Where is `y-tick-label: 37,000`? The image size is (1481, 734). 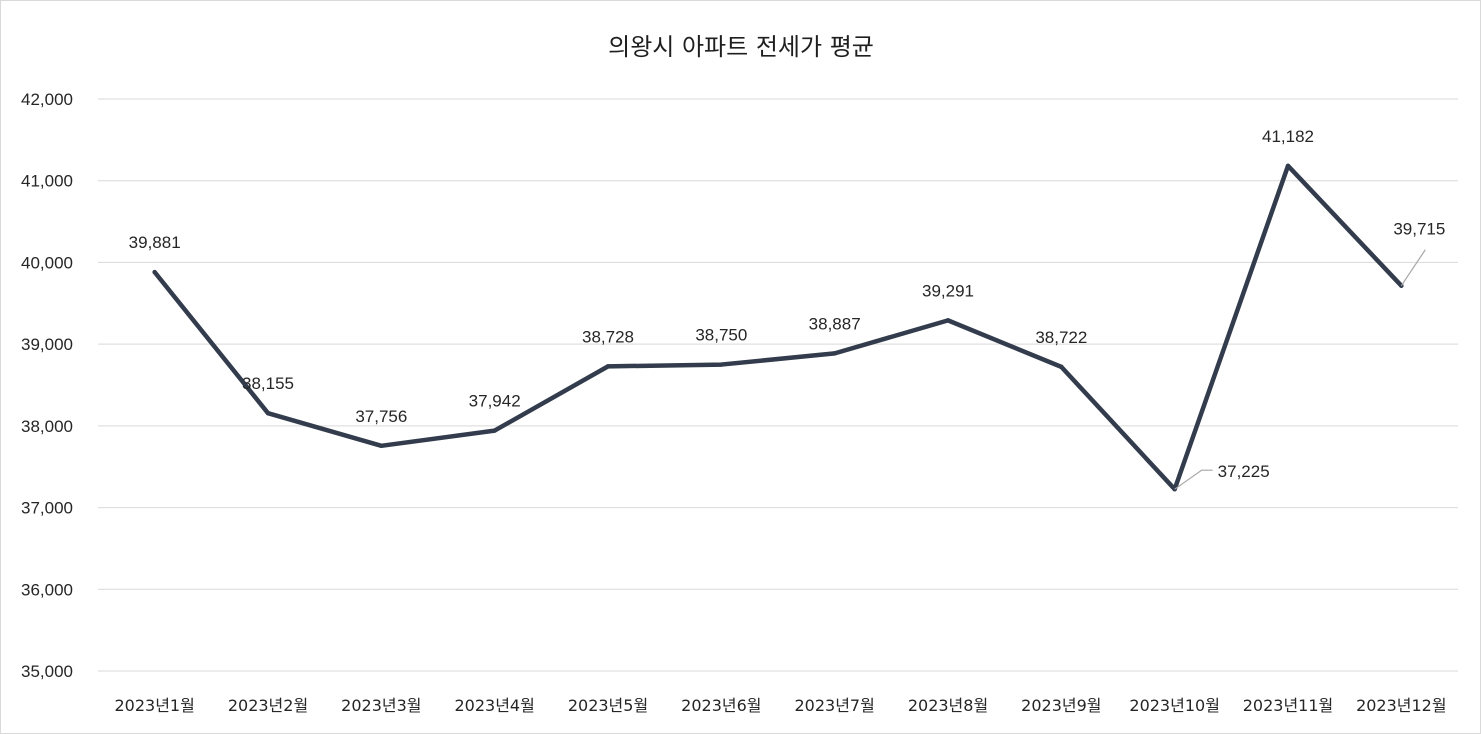 y-tick-label: 37,000 is located at coordinates (47, 508).